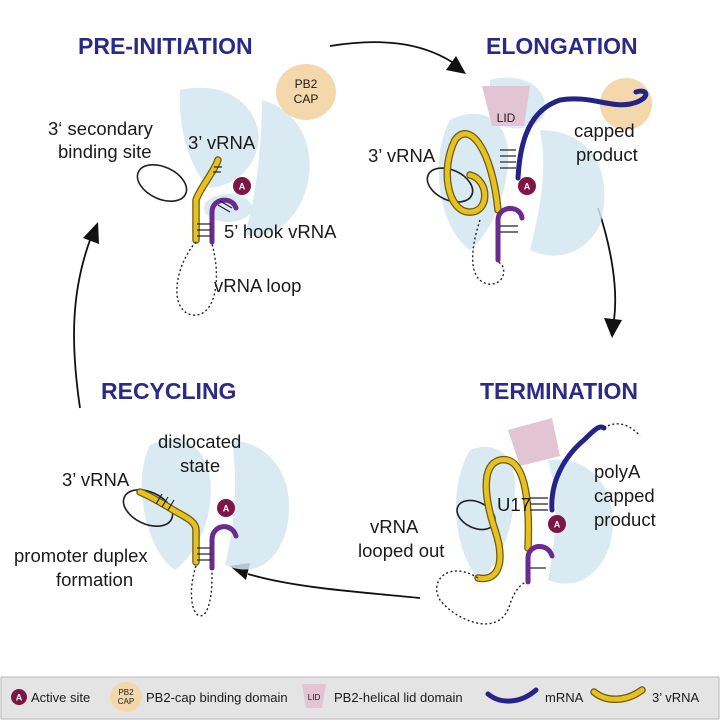 This screenshot has height=720, width=720. Describe the element at coordinates (81, 555) in the screenshot. I see `label-duplex-line1: promoter duplex` at that location.